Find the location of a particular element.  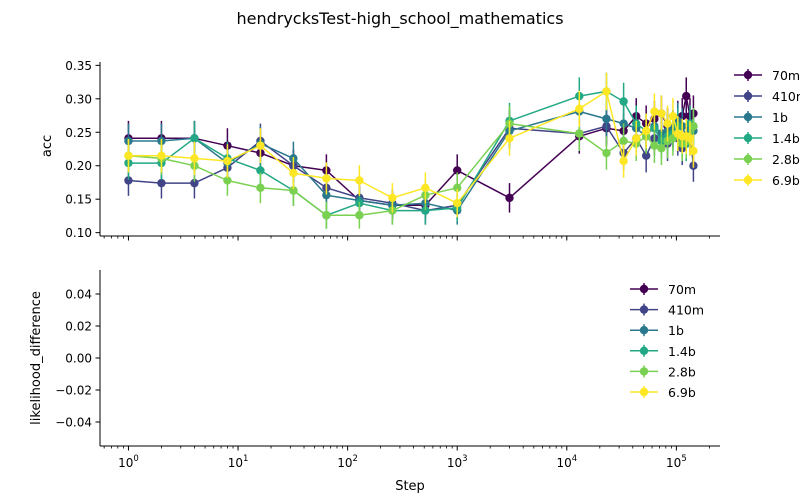

acc-y-tick-label: 0.15 is located at coordinates (78, 200).